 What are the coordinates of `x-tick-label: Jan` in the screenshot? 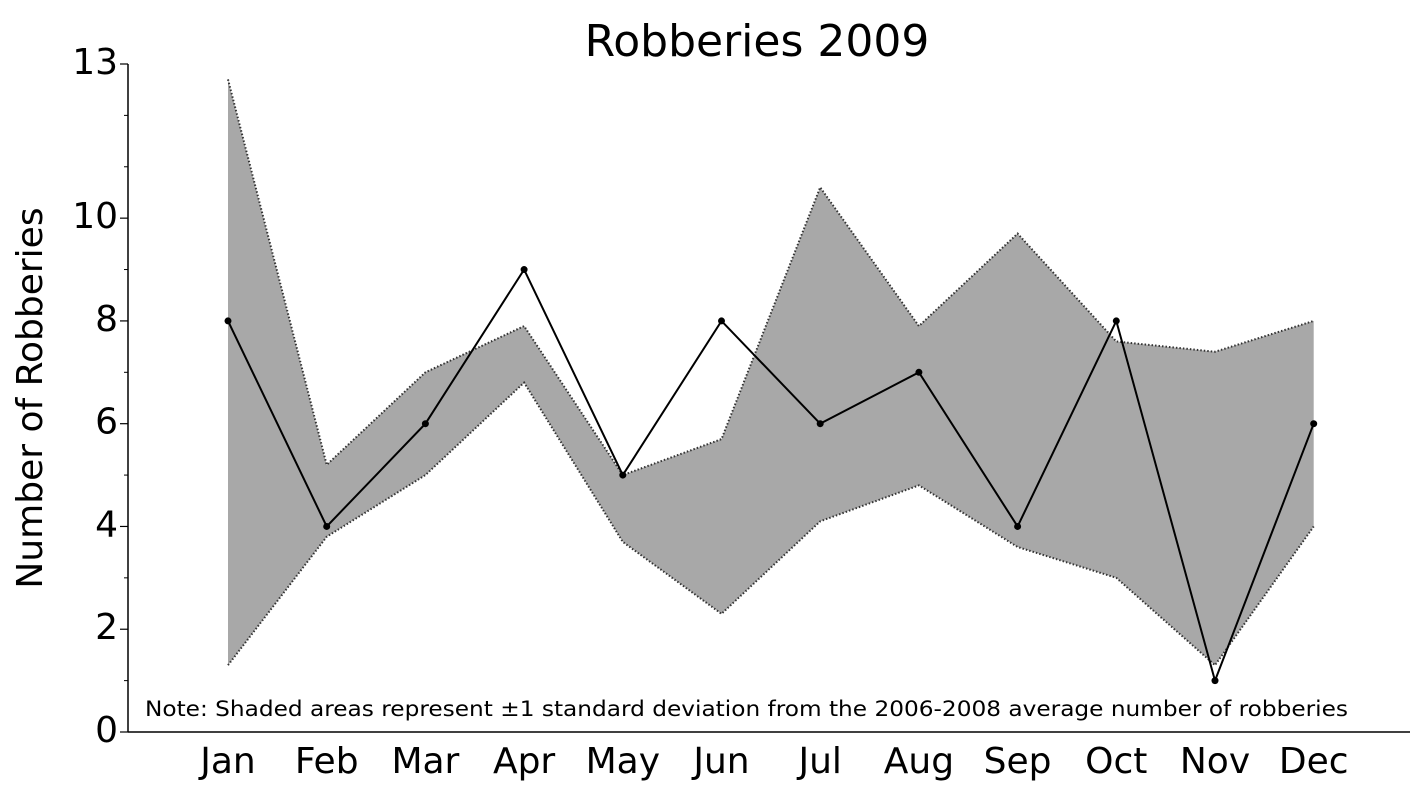 It's located at (227, 761).